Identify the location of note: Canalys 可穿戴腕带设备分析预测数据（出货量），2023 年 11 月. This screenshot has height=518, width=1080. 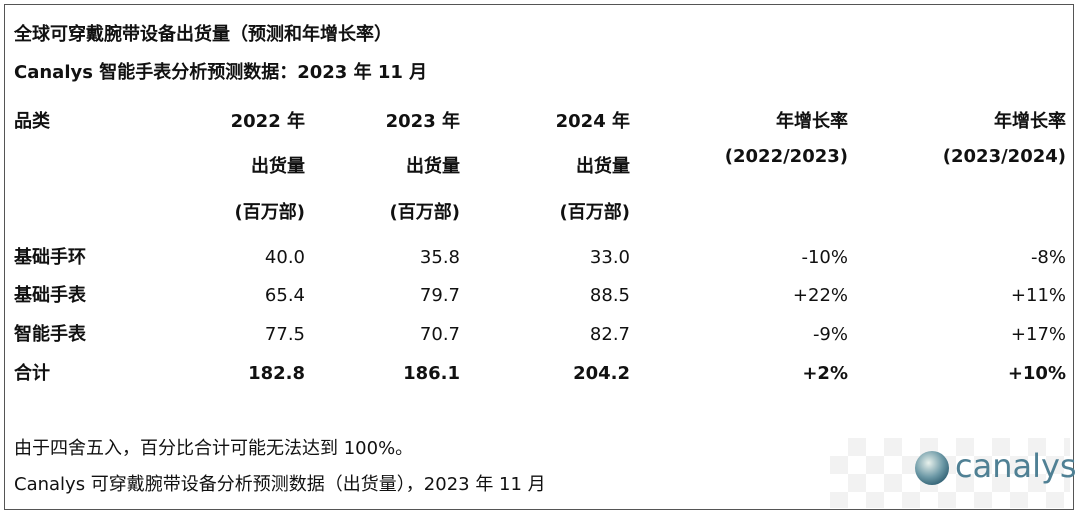
(280, 484).